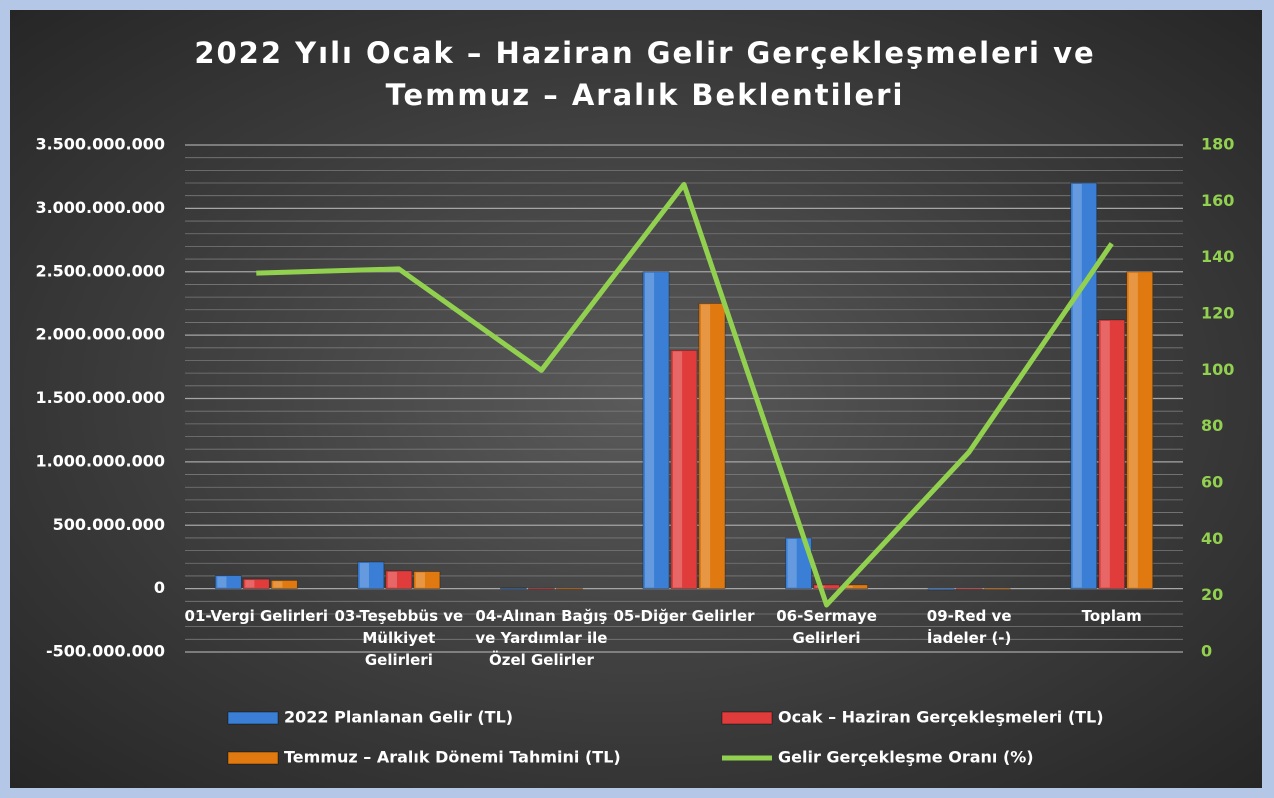  Describe the element at coordinates (100, 270) in the screenshot. I see `y-tick-label: 2.500.000.000` at that location.